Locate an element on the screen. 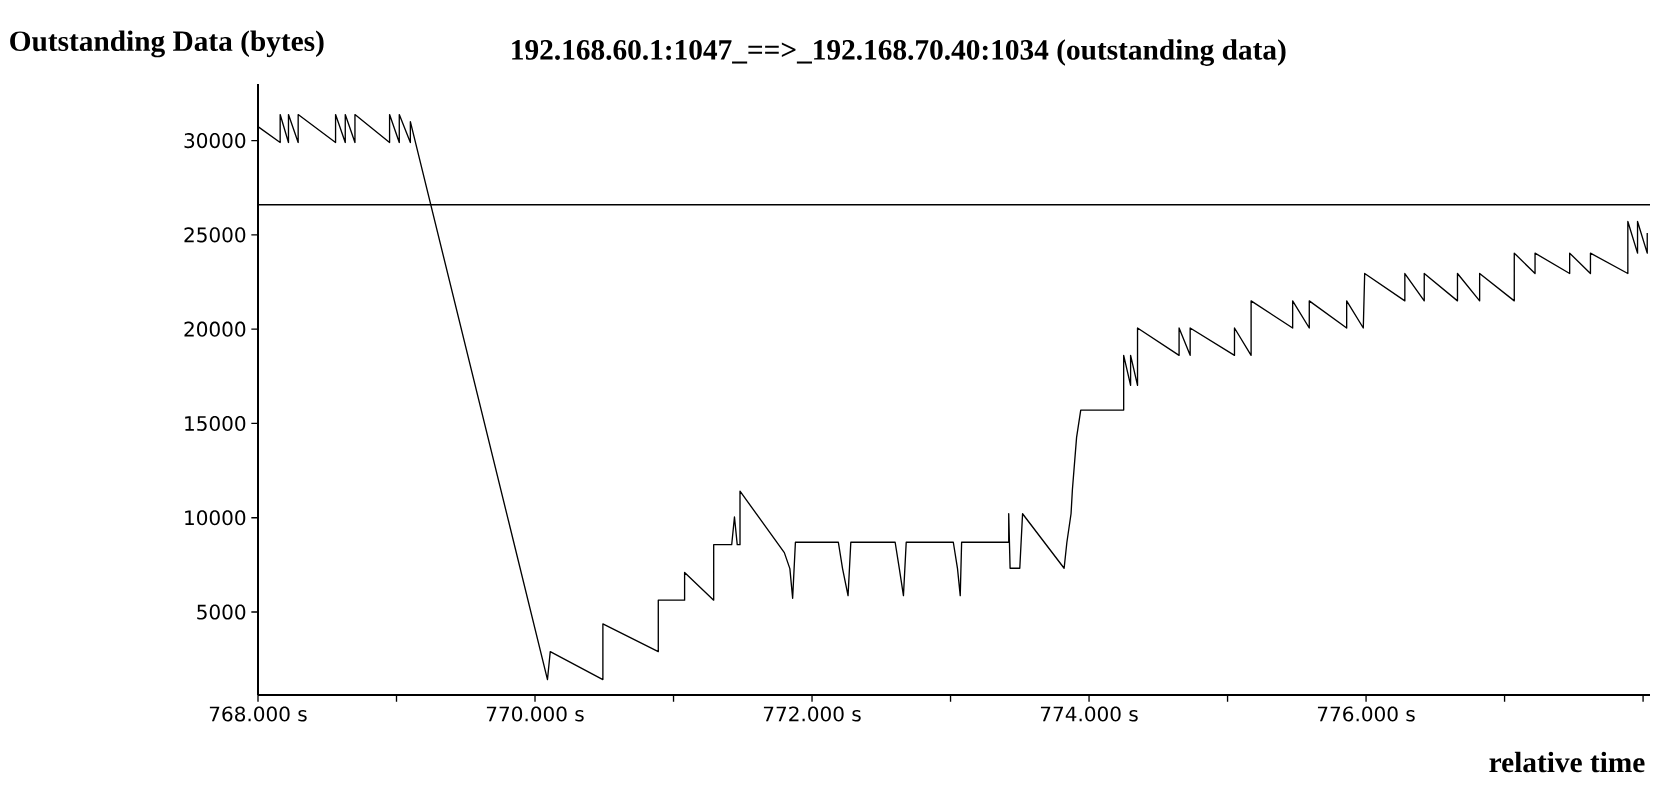 The width and height of the screenshot is (1653, 793). y-tick-label: 30000 is located at coordinates (215, 141).